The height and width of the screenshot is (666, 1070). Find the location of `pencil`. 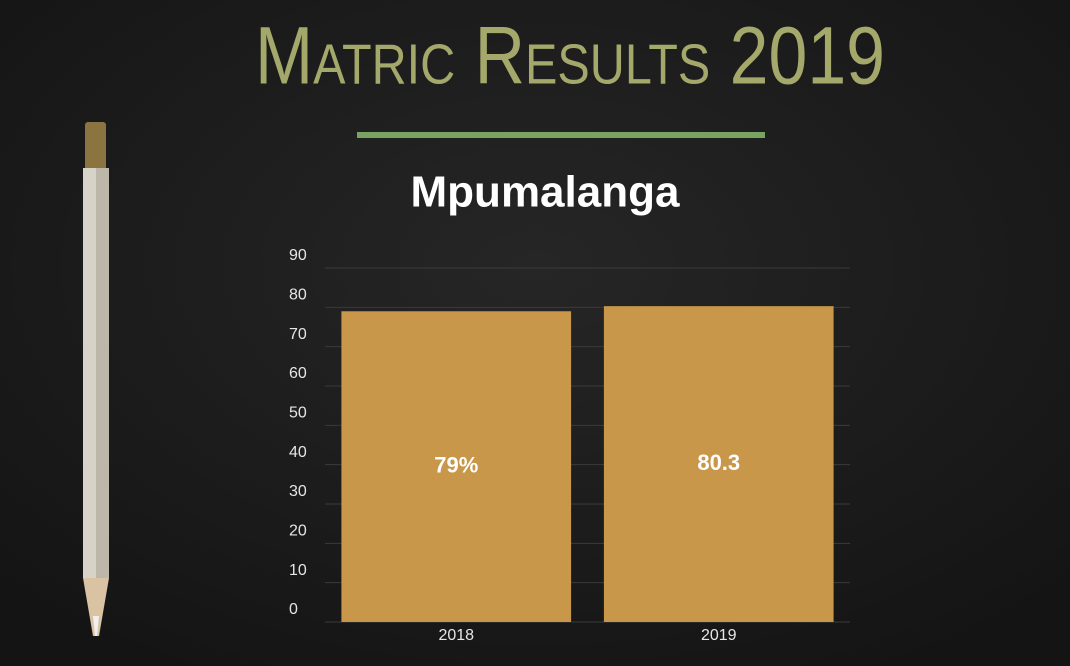

pencil is located at coordinates (96, 379).